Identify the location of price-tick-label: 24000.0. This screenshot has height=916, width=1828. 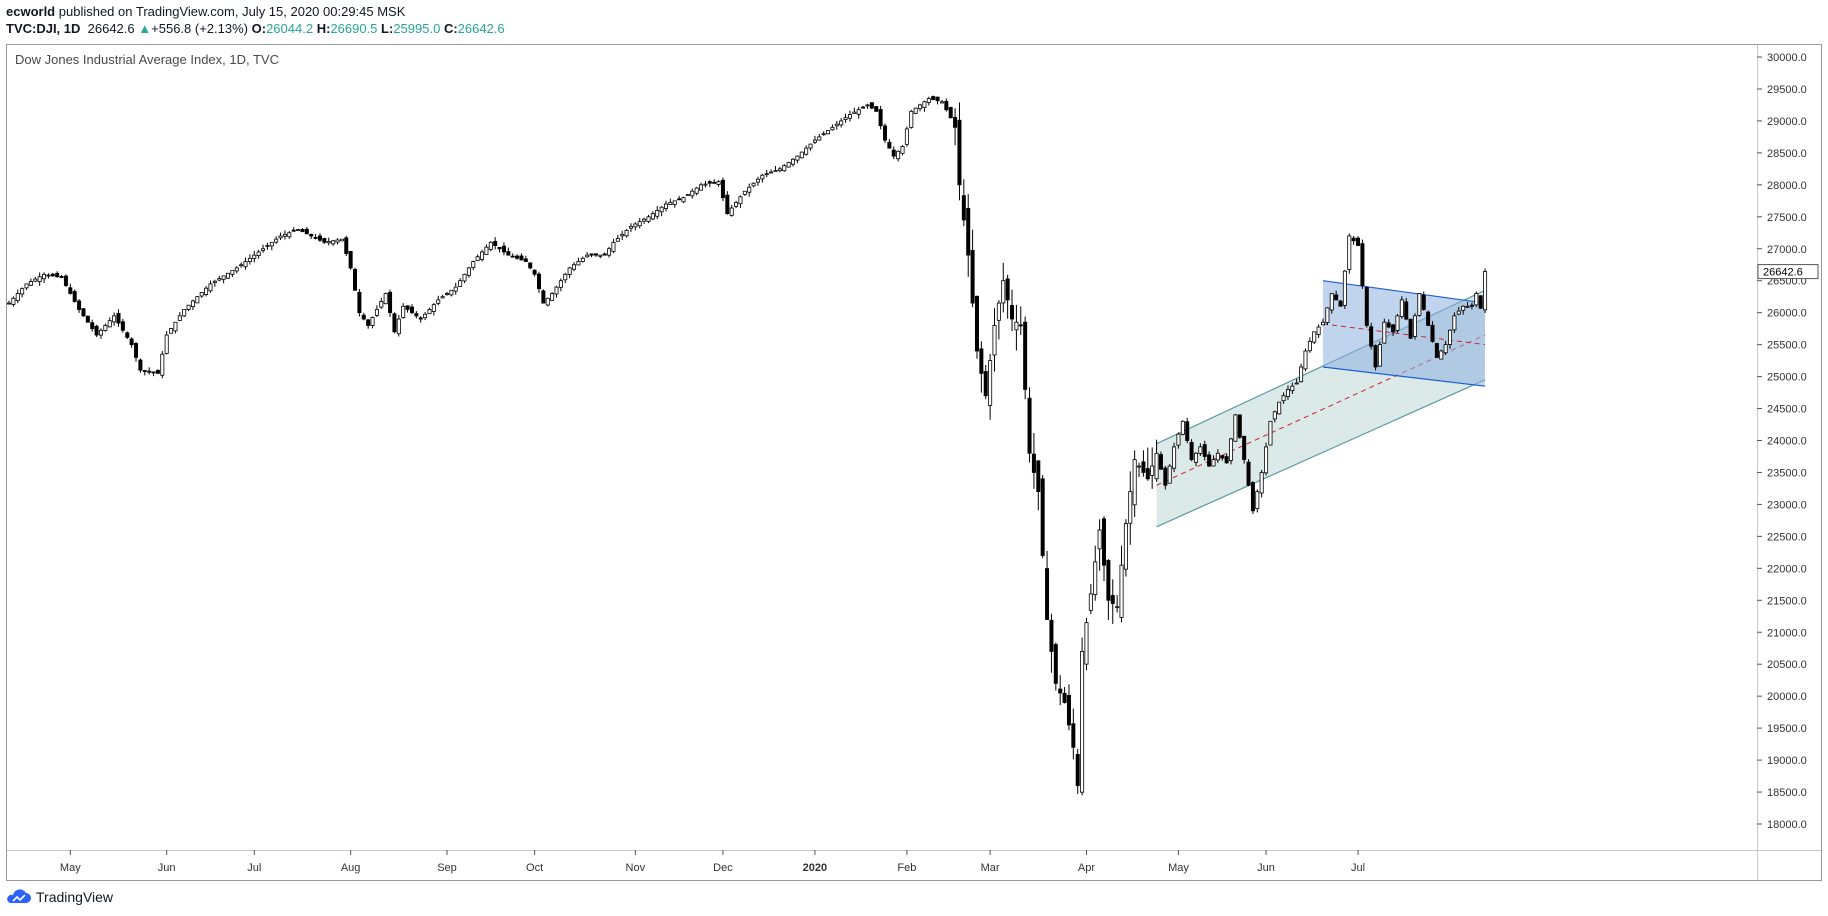
(1787, 442).